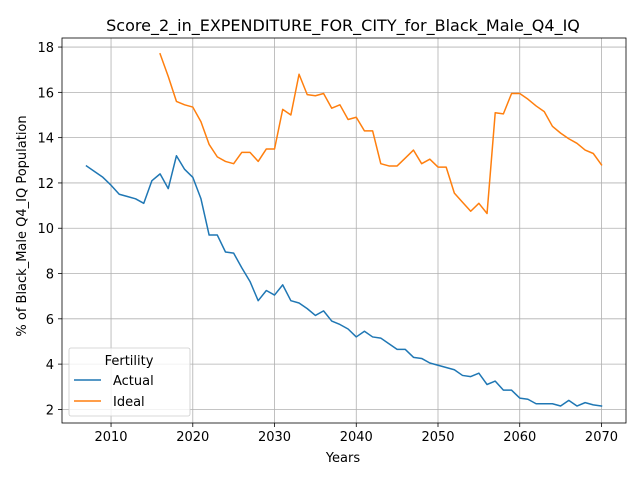 This screenshot has height=480, width=640. I want to click on y-axis: 2 4 6 8 10 12 14 16 18, so click(49, 229).